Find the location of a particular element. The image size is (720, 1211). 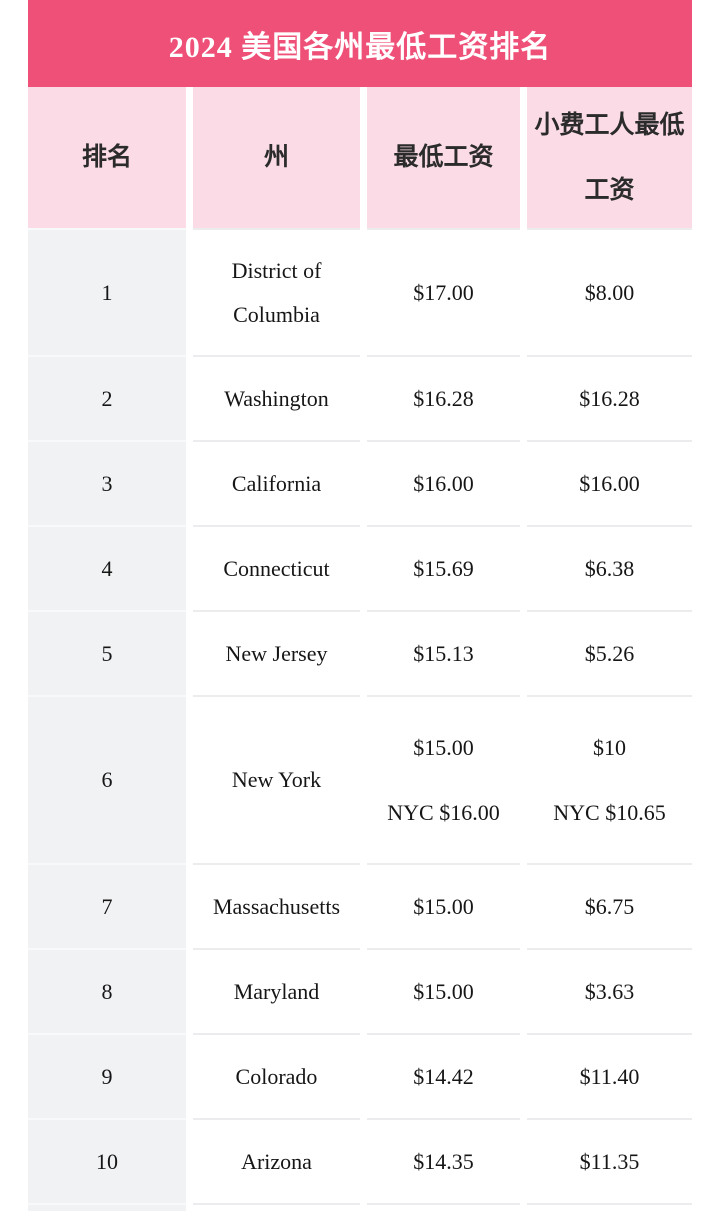

state-cell: Colorado is located at coordinates (276, 1075).